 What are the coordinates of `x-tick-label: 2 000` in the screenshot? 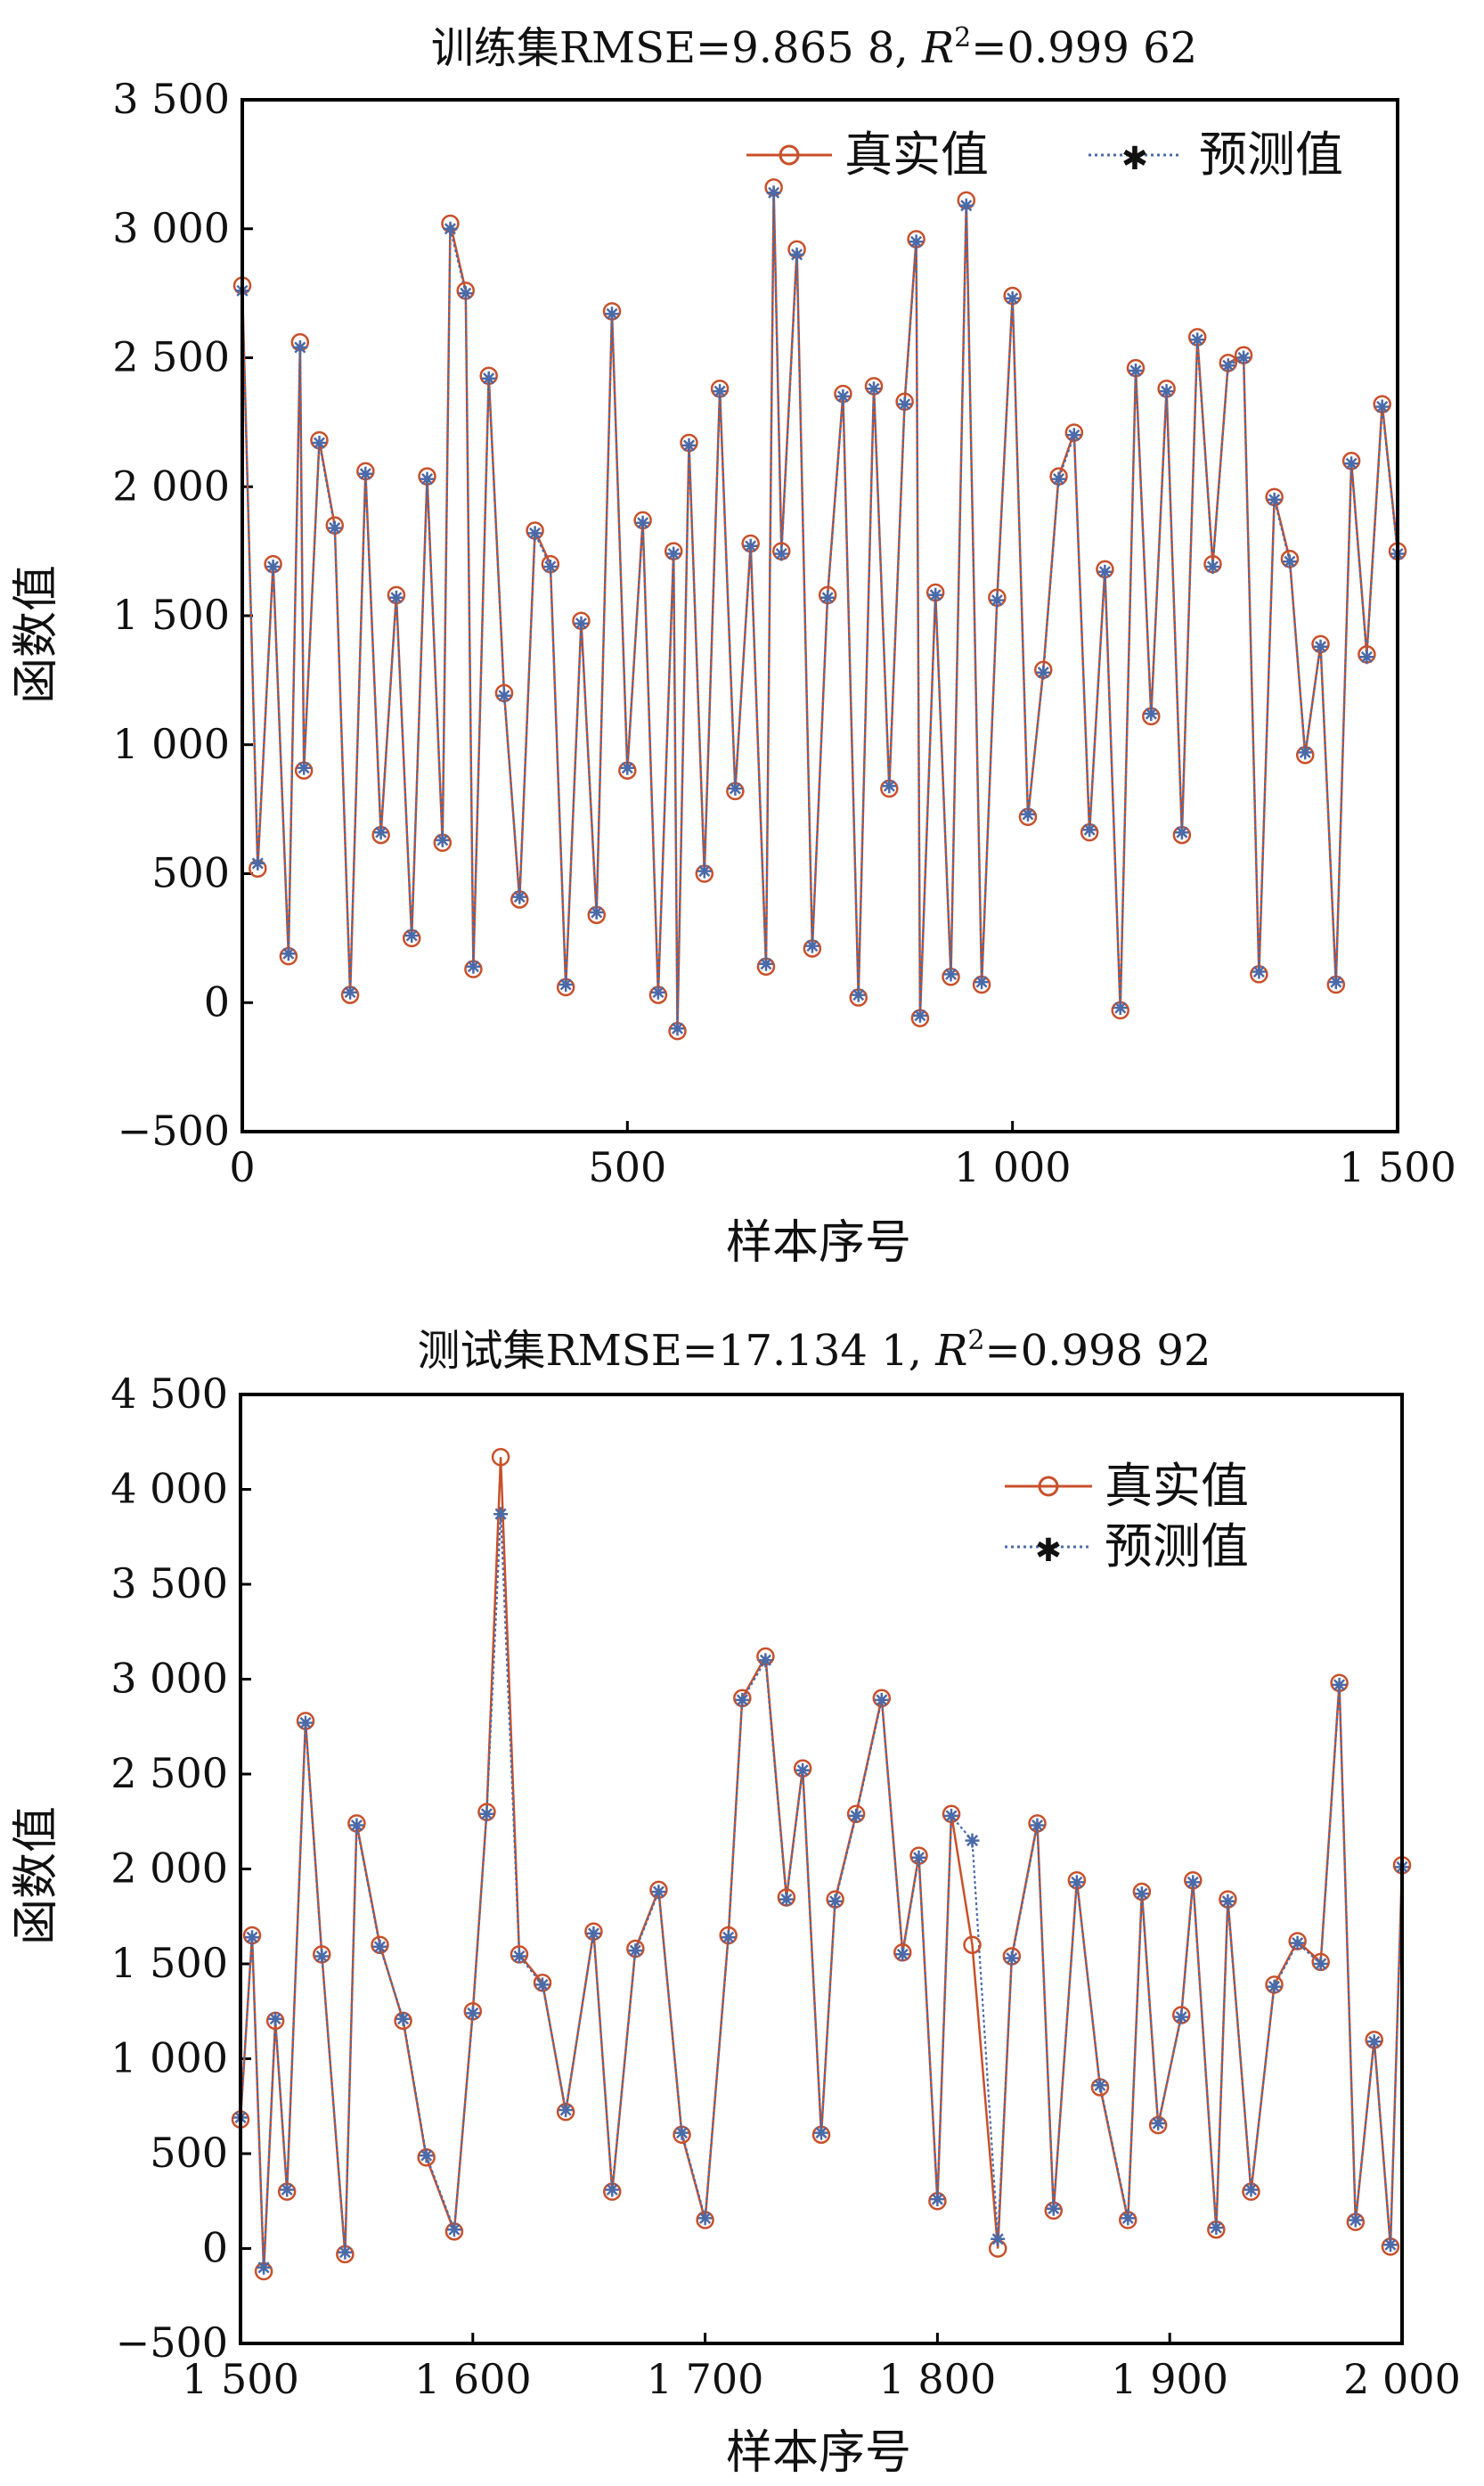 It's located at (1402, 2379).